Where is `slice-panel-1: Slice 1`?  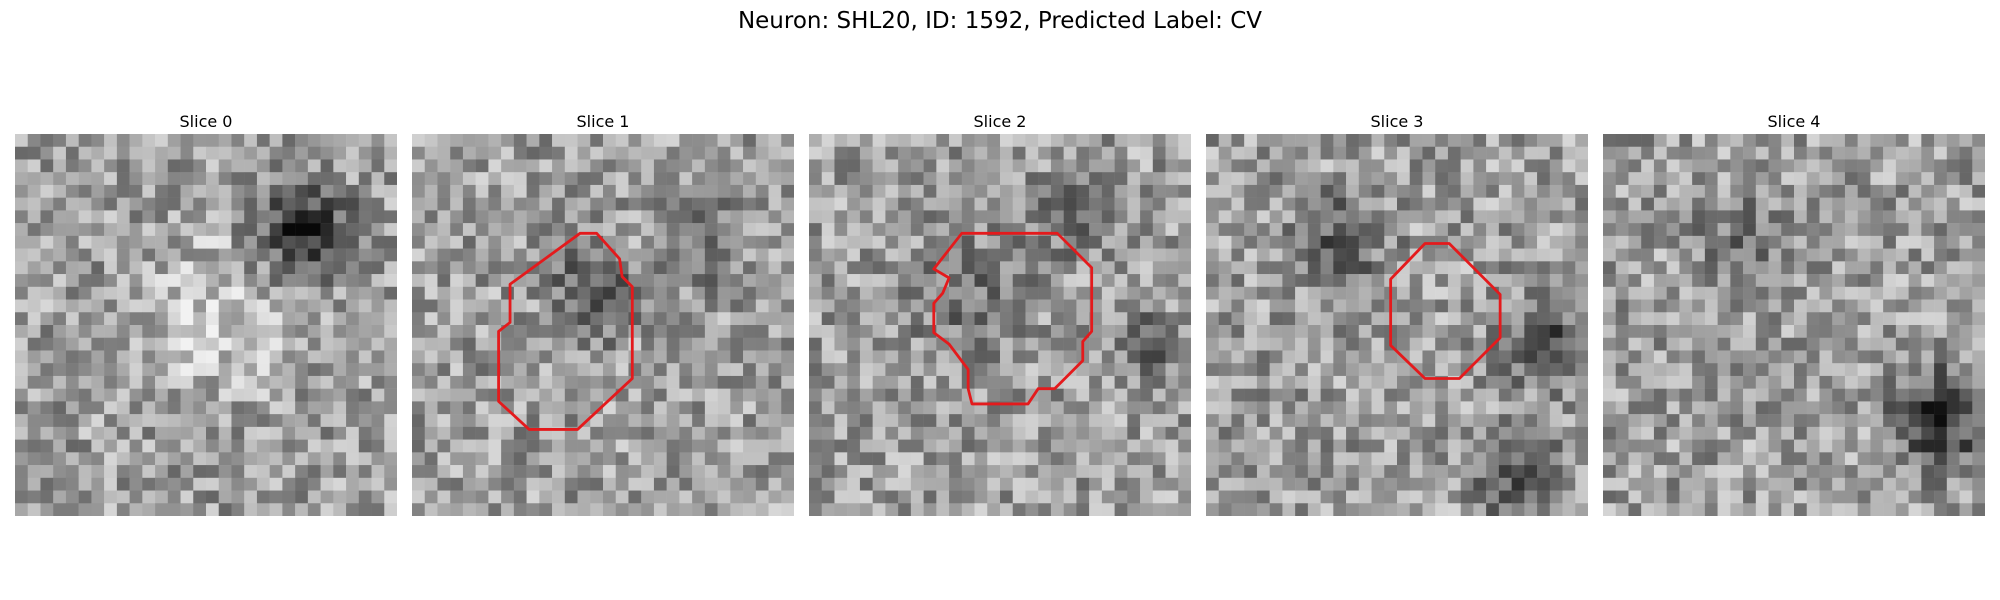
slice-panel-1: Slice 1 is located at coordinates (603, 313).